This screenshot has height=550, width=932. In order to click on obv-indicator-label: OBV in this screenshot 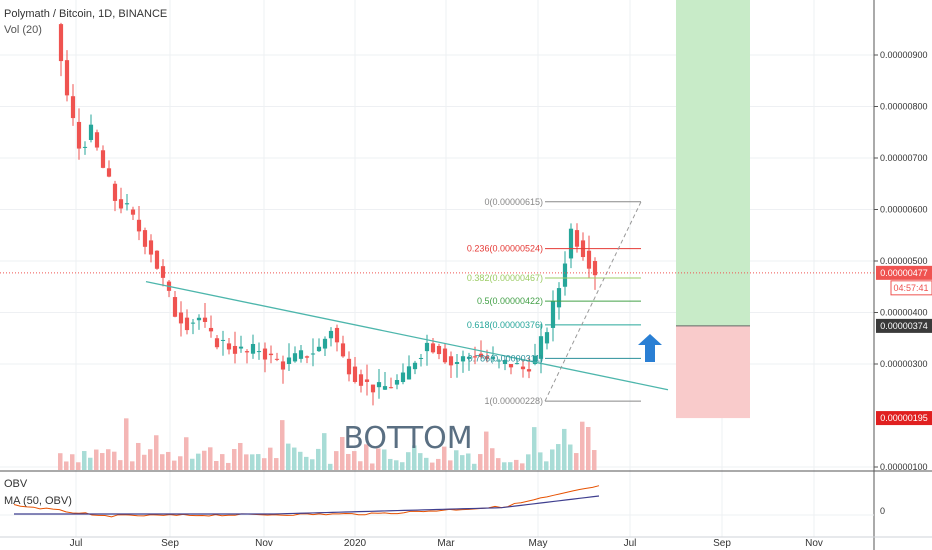, I will do `click(16, 484)`.